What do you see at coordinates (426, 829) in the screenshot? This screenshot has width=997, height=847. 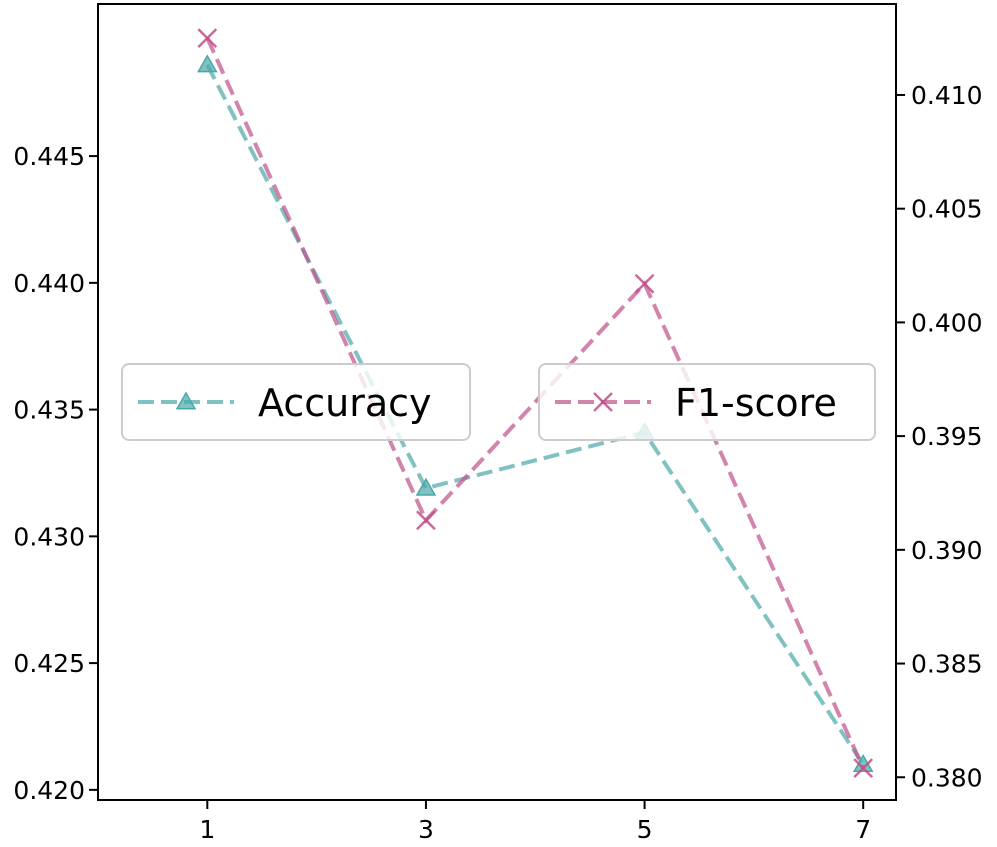 I see `x-tick-label: 3` at bounding box center [426, 829].